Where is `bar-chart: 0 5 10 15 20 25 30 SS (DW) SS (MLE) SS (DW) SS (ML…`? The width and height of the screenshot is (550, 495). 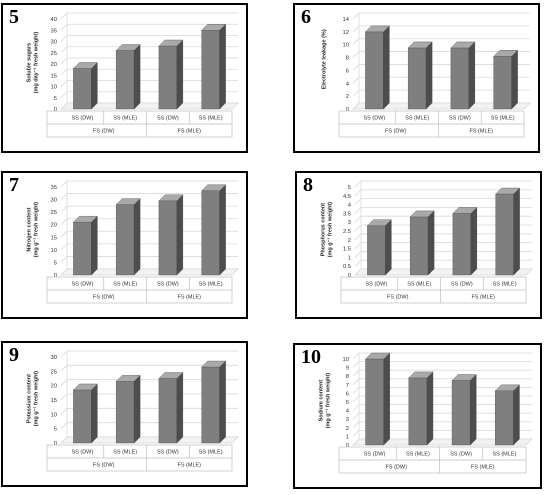
bar-chart: 0 5 10 15 20 25 30 SS (DW) SS (MLE) SS (DW) SS (ML… is located at coordinates (142, 411).